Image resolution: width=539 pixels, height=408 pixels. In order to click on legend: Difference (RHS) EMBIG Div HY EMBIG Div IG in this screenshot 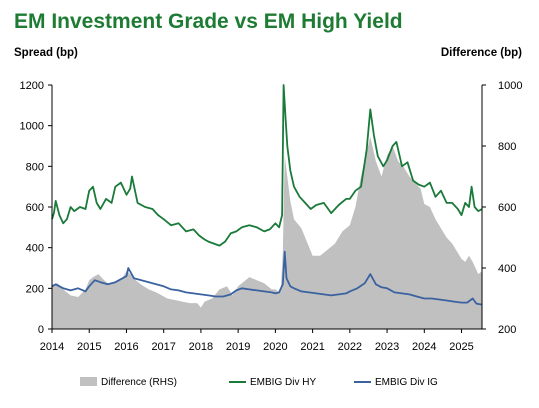, I will do `click(259, 382)`.